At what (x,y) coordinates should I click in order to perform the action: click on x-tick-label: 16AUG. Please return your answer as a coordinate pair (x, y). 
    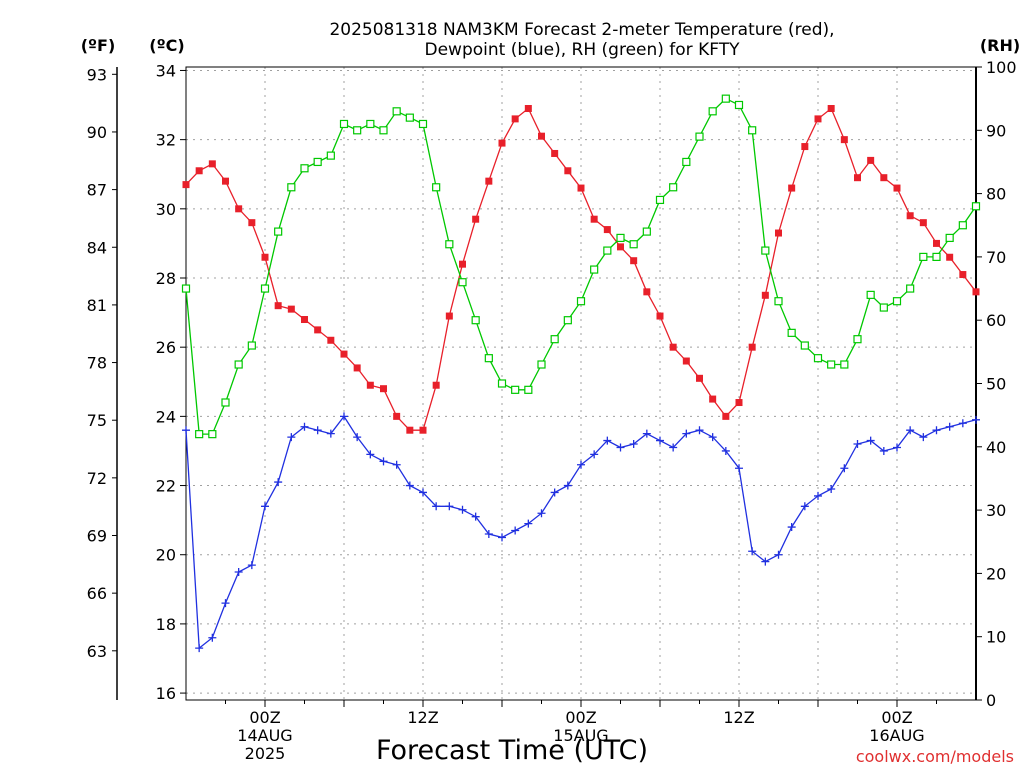
    Looking at the image, I should click on (896, 735).